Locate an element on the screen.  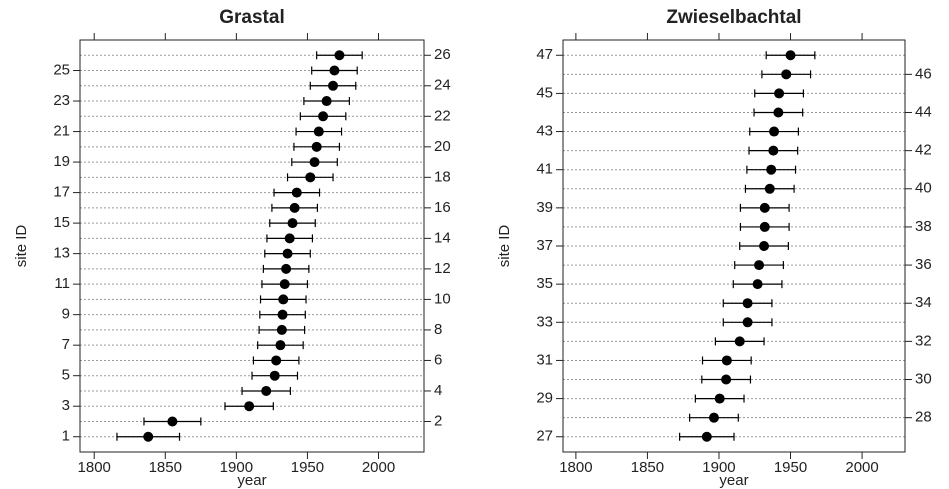
y2-tick-label: 16 is located at coordinates (442, 207).